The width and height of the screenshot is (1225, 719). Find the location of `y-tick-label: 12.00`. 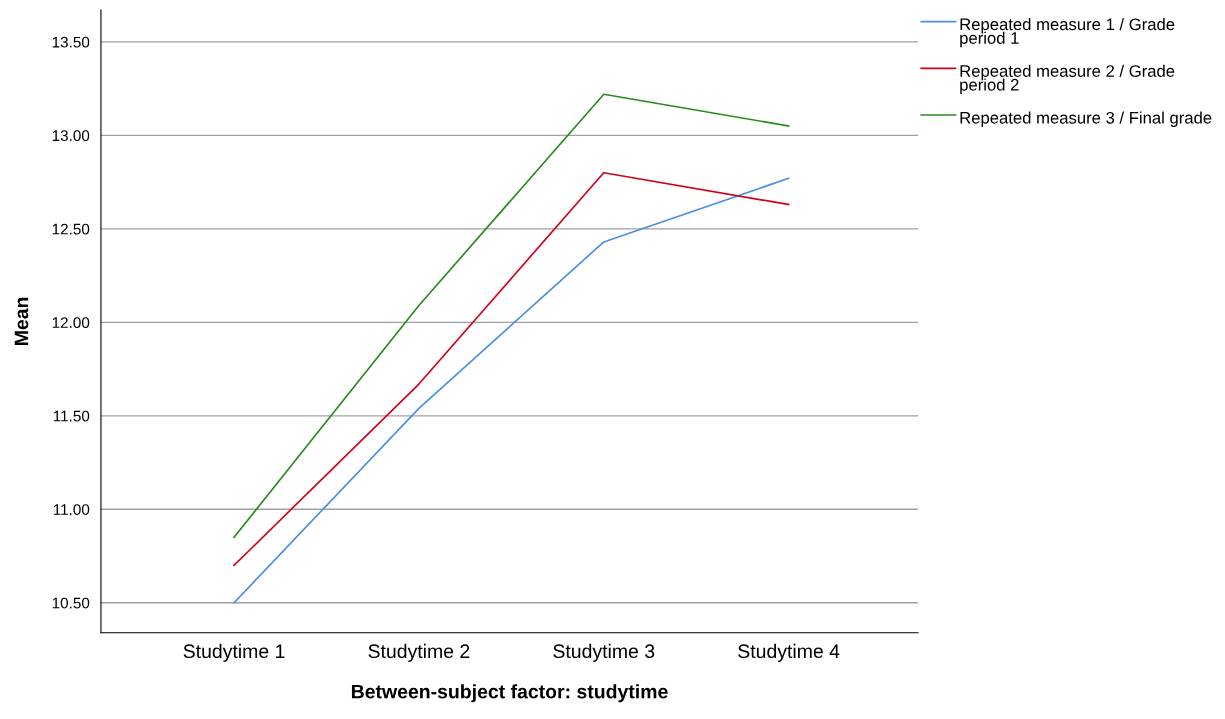

y-tick-label: 12.00 is located at coordinates (71, 323).